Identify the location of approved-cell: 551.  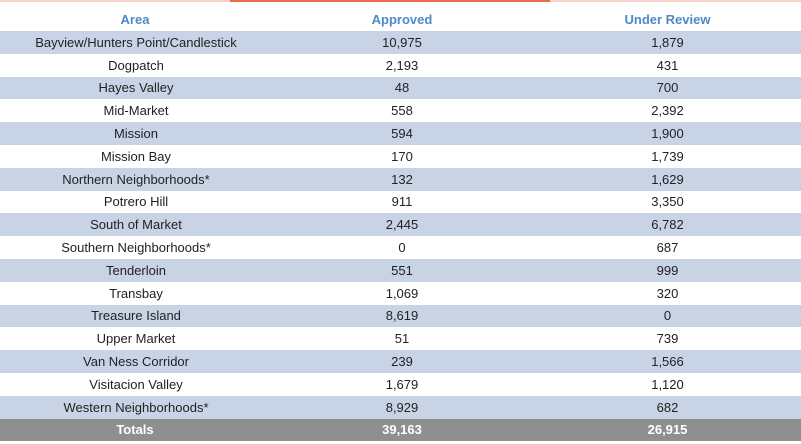
(402, 270).